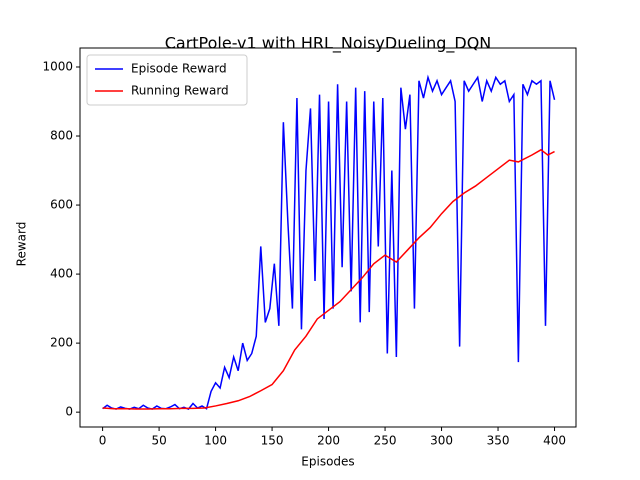  What do you see at coordinates (103, 441) in the screenshot?
I see `x-tick-label: 0` at bounding box center [103, 441].